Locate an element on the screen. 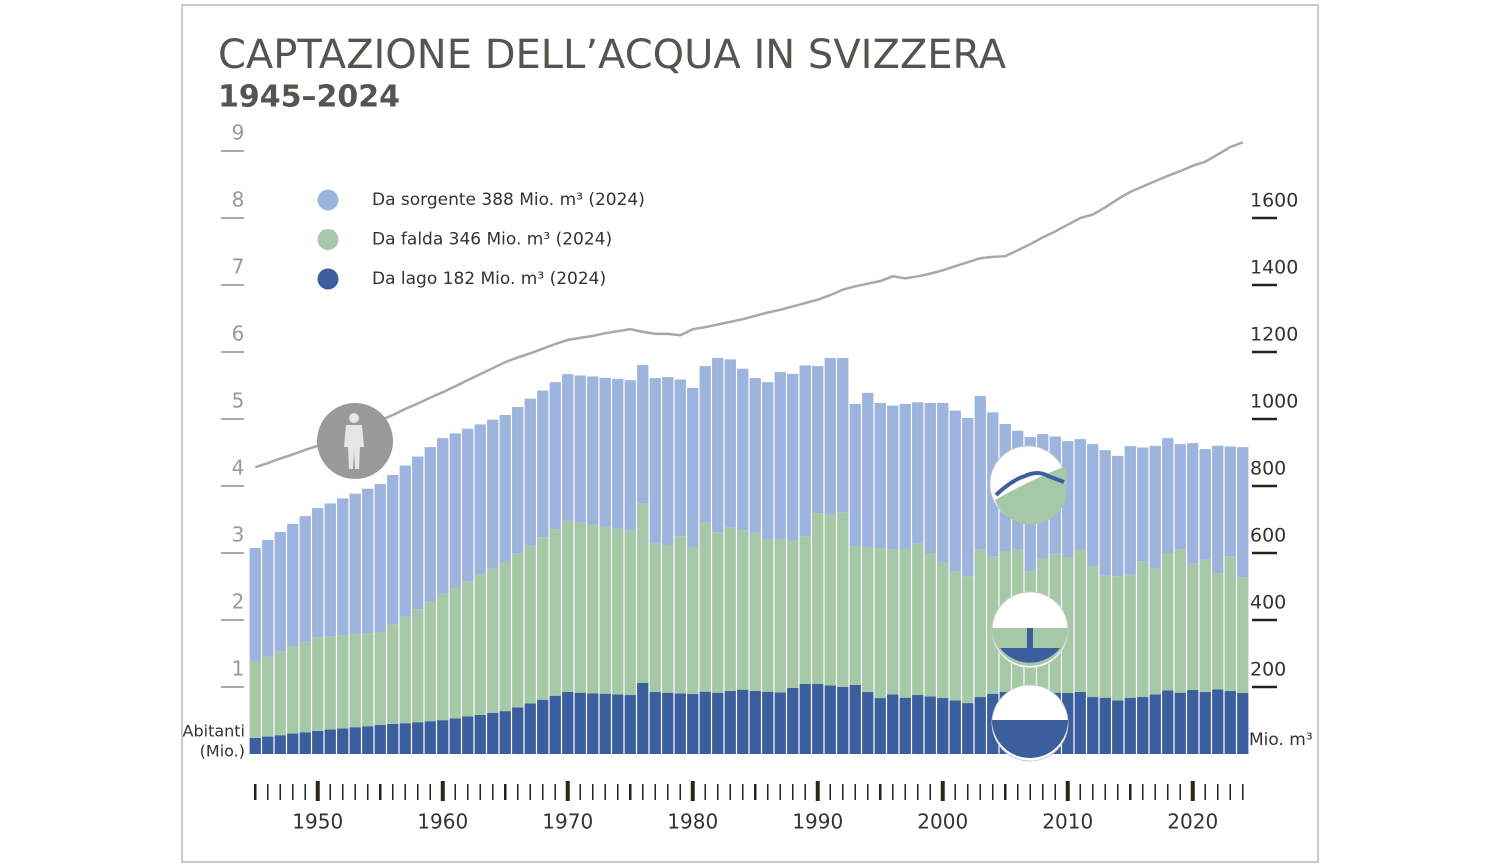 The image size is (1500, 868). legend-swatch is located at coordinates (328, 279).